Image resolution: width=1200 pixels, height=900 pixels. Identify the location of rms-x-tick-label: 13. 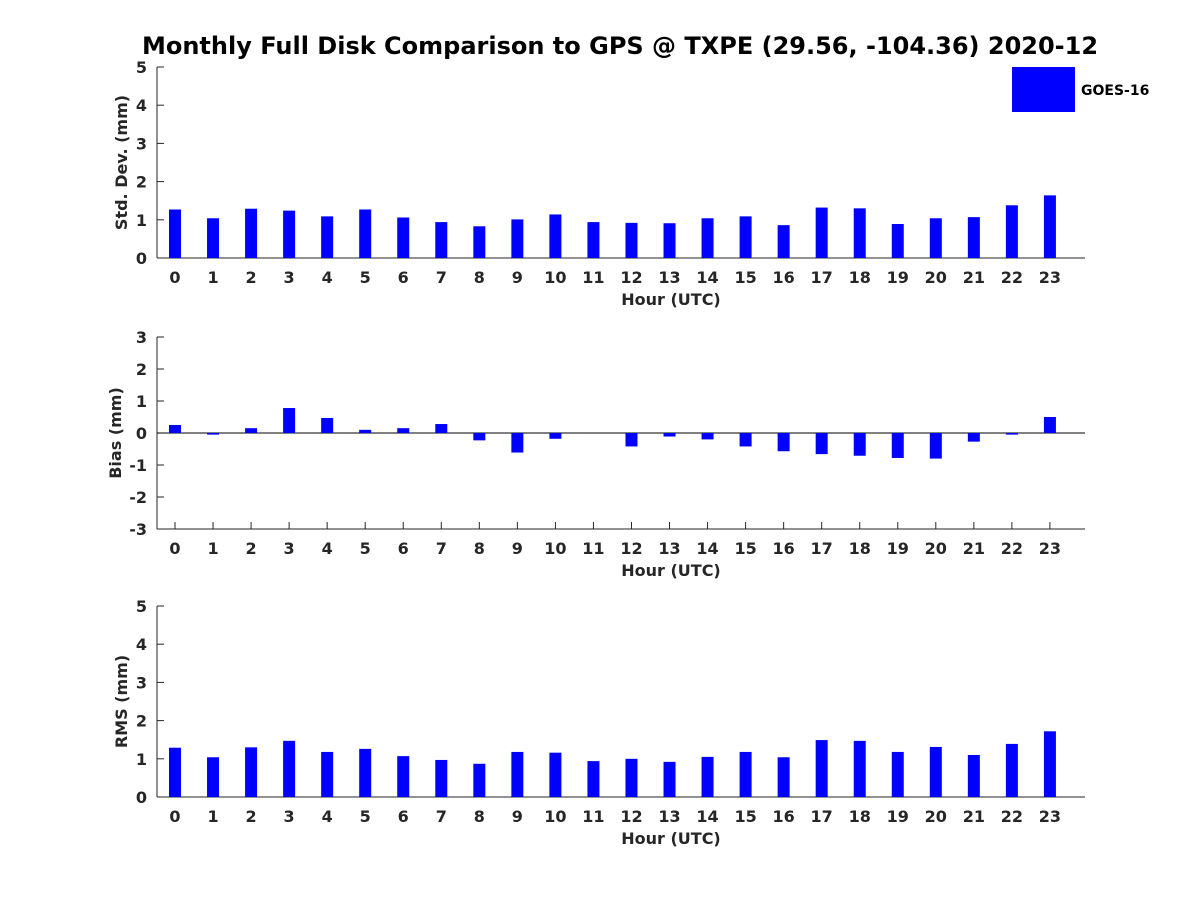
(669, 816).